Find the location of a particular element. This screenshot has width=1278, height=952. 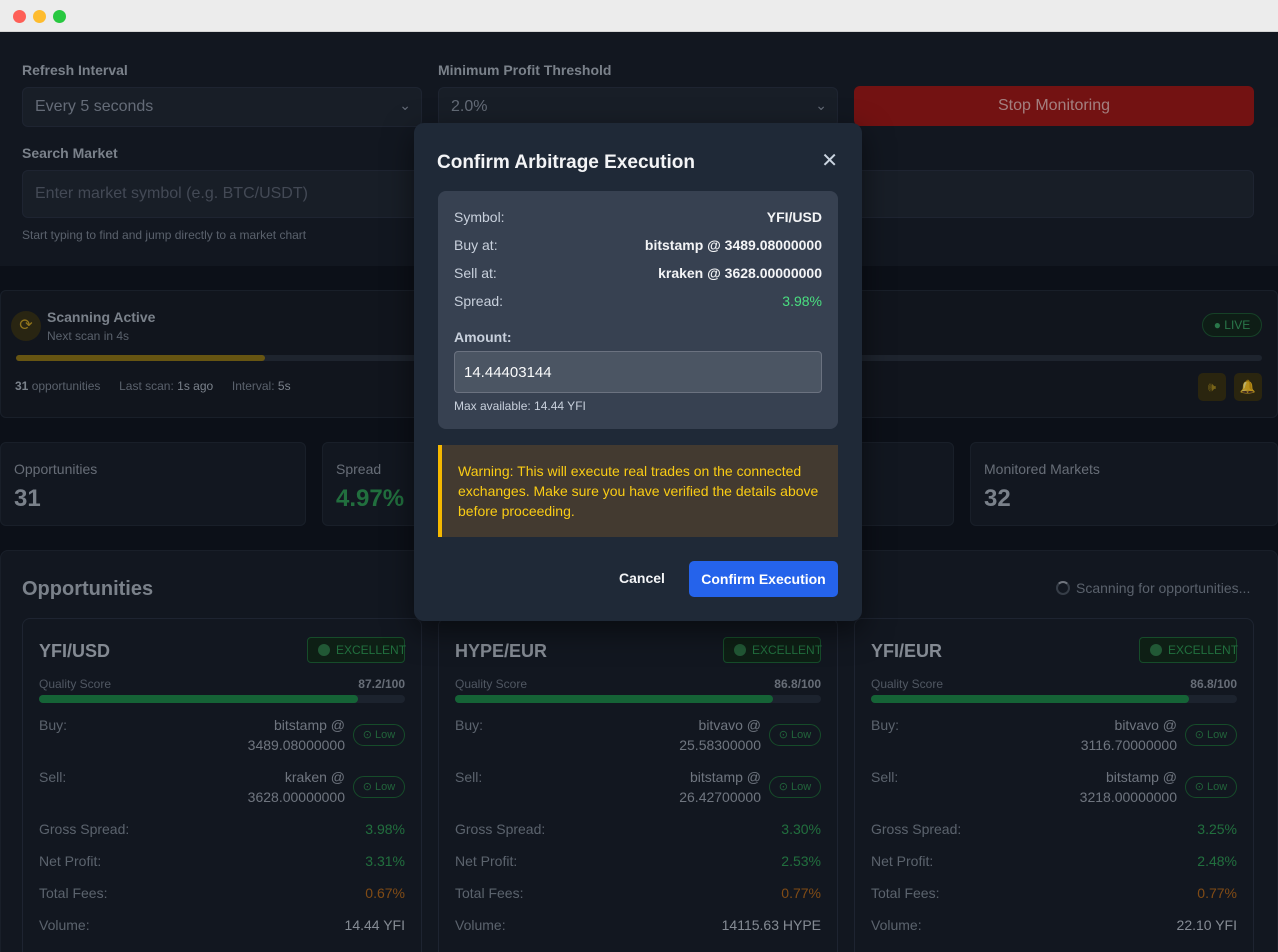

search-market-label: Search Market is located at coordinates (70, 153).